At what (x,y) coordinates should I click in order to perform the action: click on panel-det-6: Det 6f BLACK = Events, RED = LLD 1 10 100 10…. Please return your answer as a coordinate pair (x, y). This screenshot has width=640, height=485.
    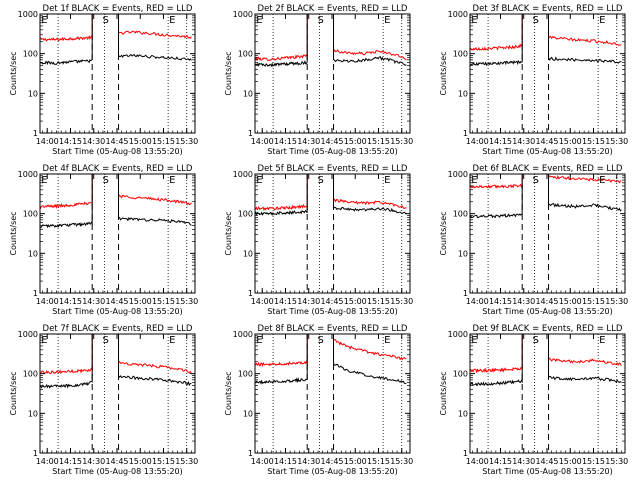
    Looking at the image, I should click on (533, 240).